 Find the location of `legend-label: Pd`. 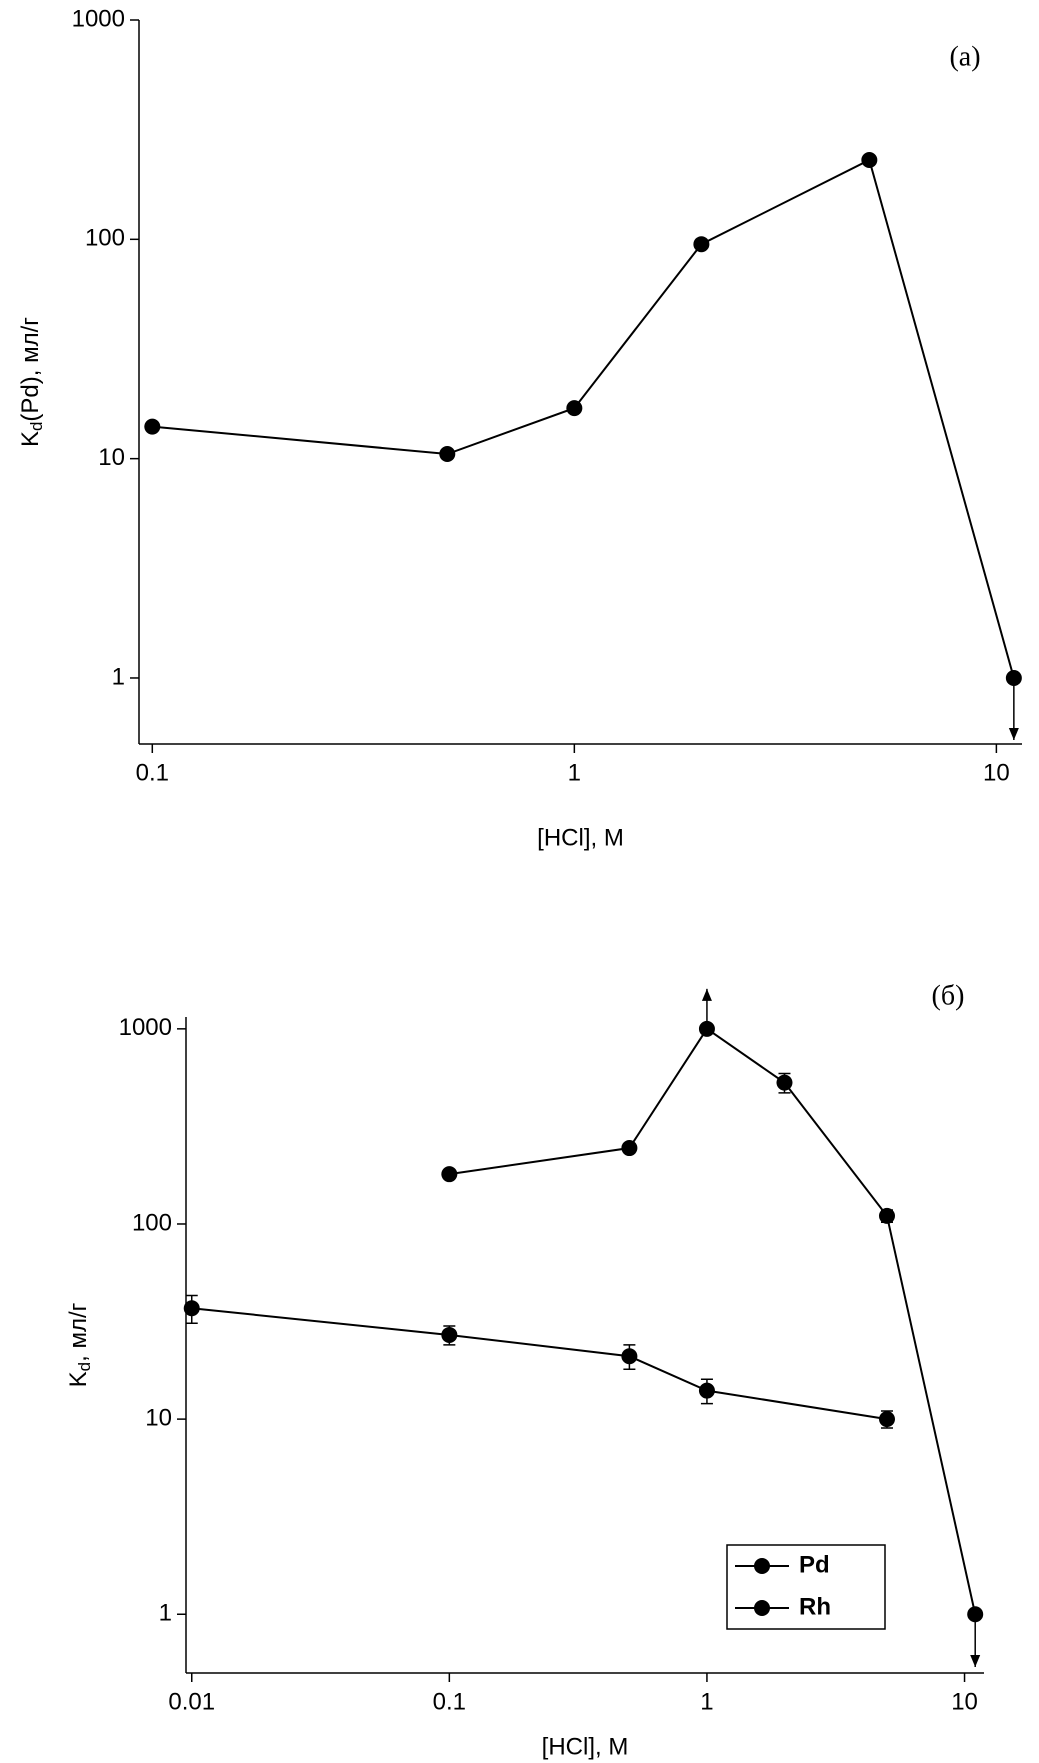

legend-label: Pd is located at coordinates (814, 1564).